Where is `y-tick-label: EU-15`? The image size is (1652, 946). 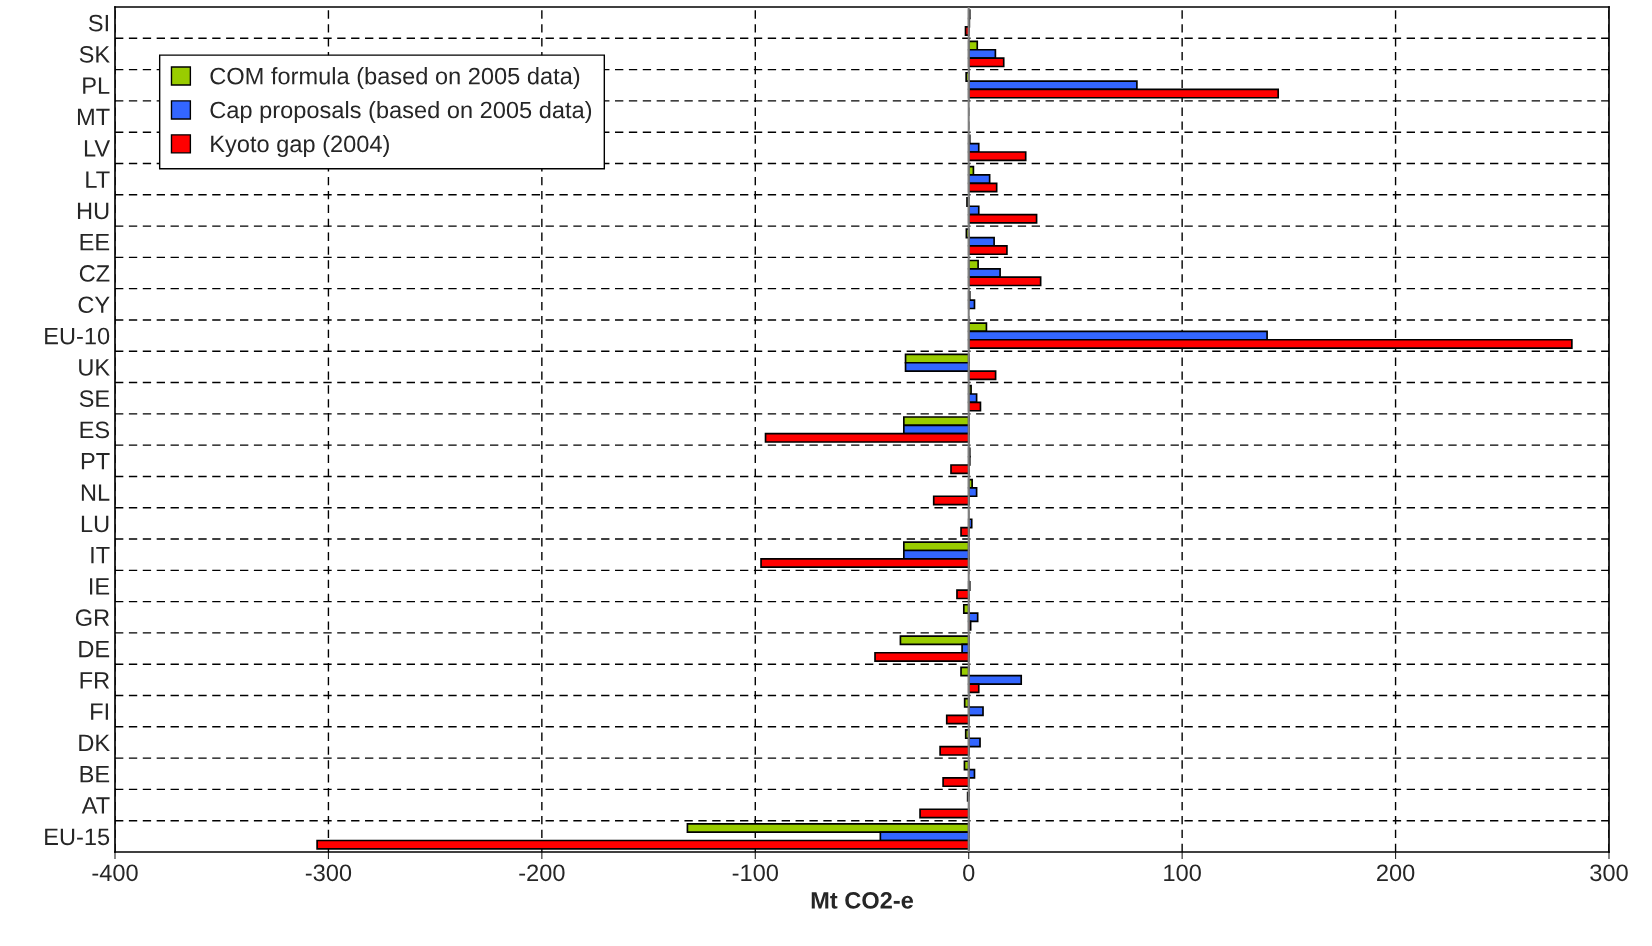 y-tick-label: EU-15 is located at coordinates (77, 837).